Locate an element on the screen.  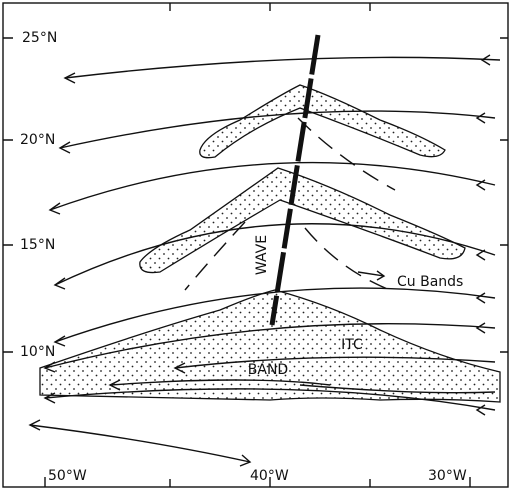
lon-label: 40°W is located at coordinates (269, 476).